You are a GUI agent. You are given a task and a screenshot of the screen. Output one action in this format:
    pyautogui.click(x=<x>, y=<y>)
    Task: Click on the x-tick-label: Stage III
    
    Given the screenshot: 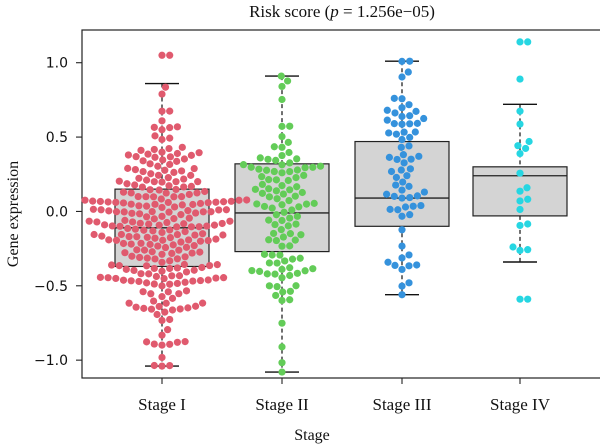 What is the action you would take?
    pyautogui.click(x=401, y=404)
    